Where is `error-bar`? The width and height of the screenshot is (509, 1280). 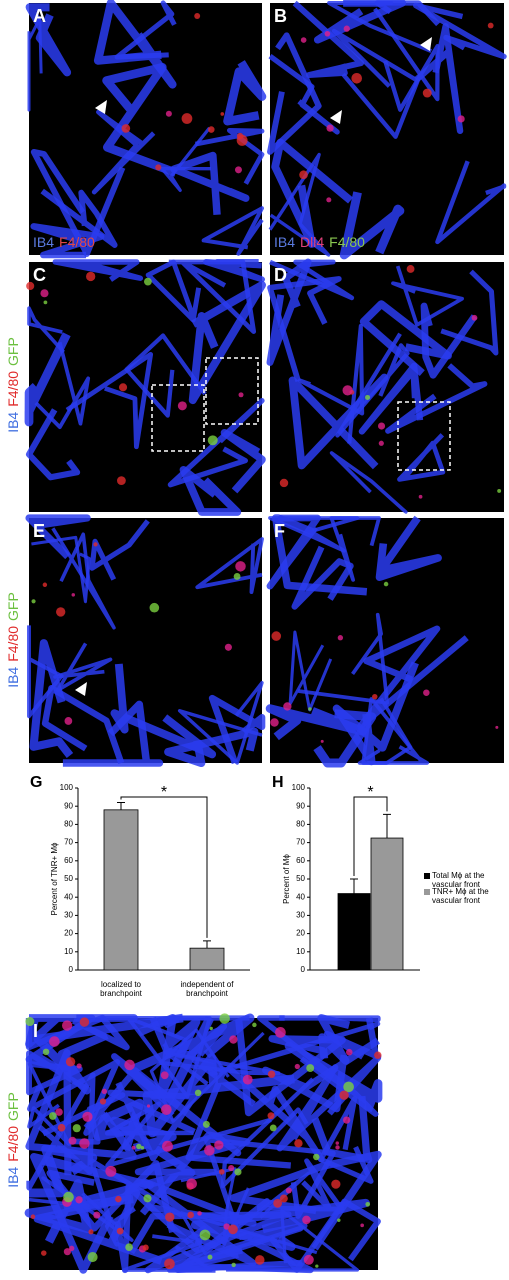
error-bar is located at coordinates (354, 886).